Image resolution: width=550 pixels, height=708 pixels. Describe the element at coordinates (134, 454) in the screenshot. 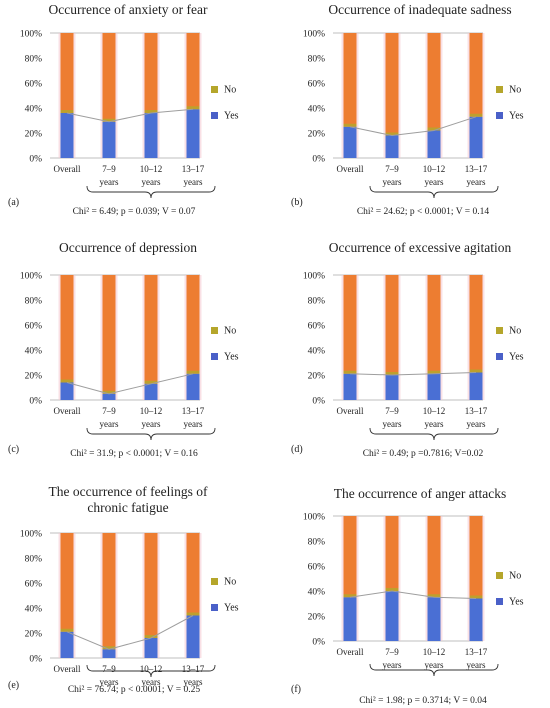

I see `statistics-text: Chi² = 31.9; p < 0.0001; V = 0.16` at that location.